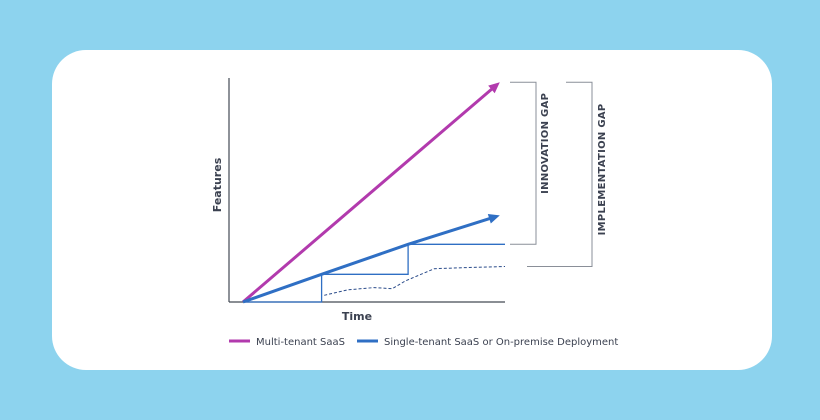 Image resolution: width=820 pixels, height=420 pixels. I want to click on implementation-gap-label: IMPLEMENTATION GAP, so click(602, 169).